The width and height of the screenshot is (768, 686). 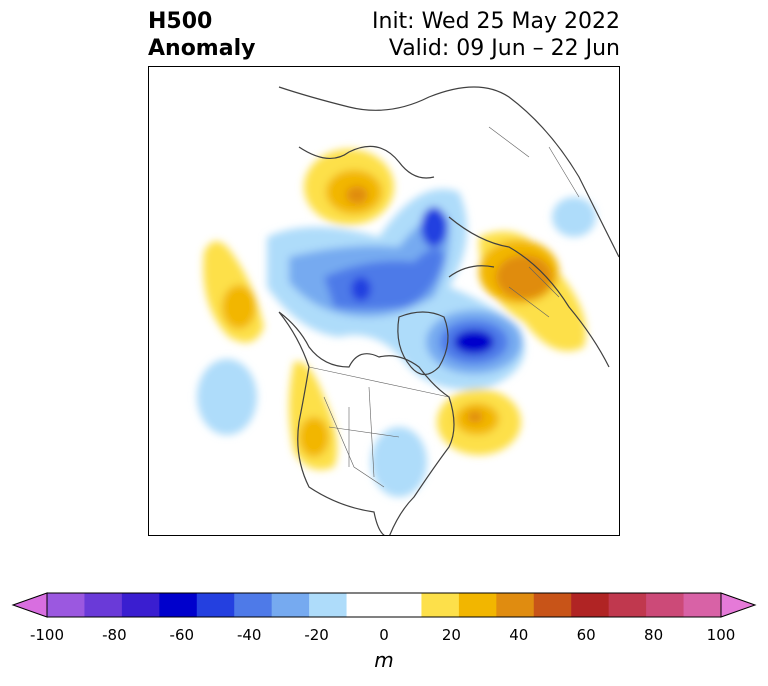 What do you see at coordinates (47, 635) in the screenshot?
I see `colorbar-tick-label: -100` at bounding box center [47, 635].